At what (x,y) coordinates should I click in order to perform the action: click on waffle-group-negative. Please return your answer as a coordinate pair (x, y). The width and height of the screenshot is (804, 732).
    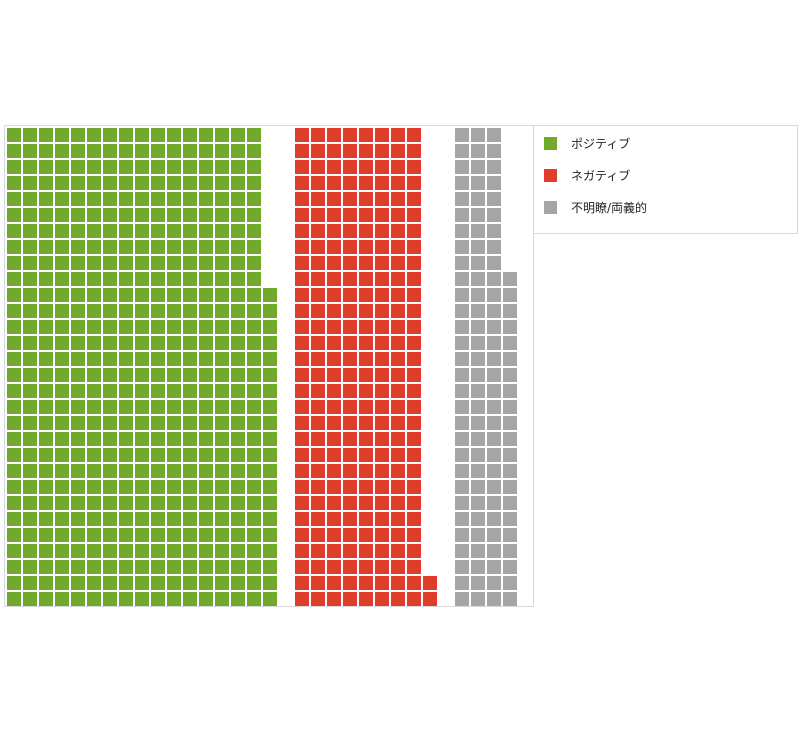
    Looking at the image, I should click on (366, 367).